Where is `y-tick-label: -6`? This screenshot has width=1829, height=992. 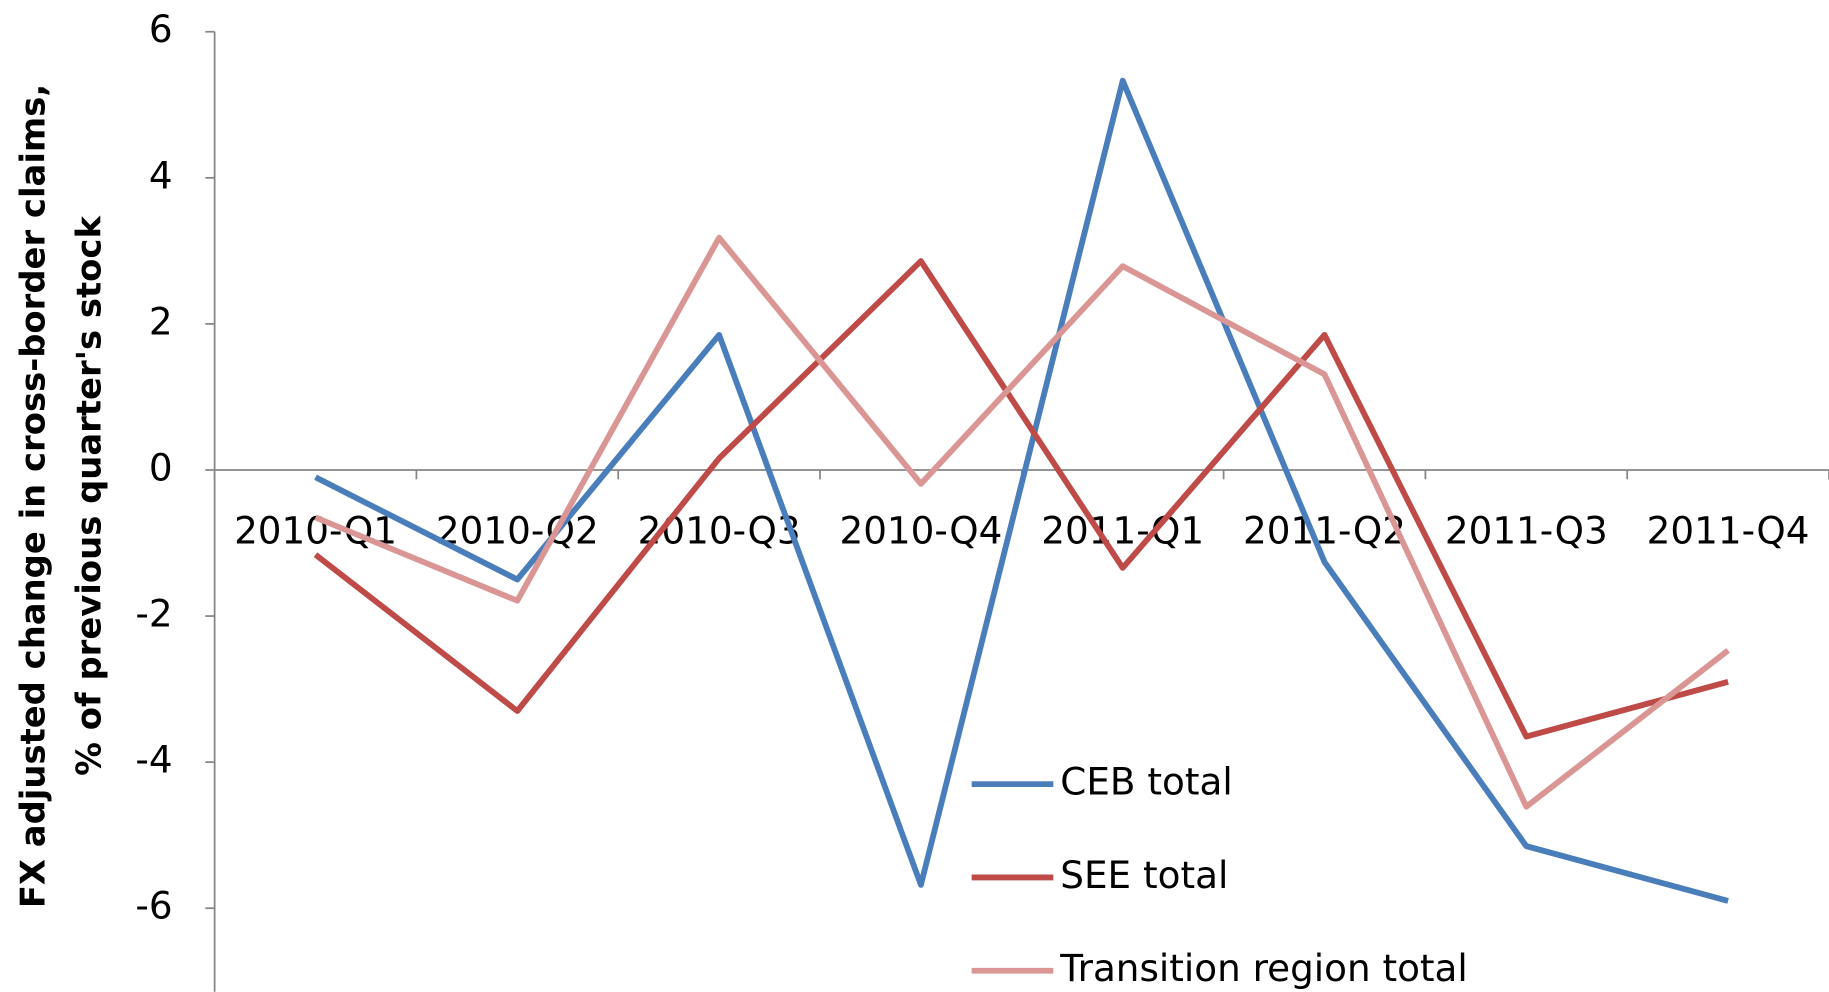
y-tick-label: -6 is located at coordinates (153, 906).